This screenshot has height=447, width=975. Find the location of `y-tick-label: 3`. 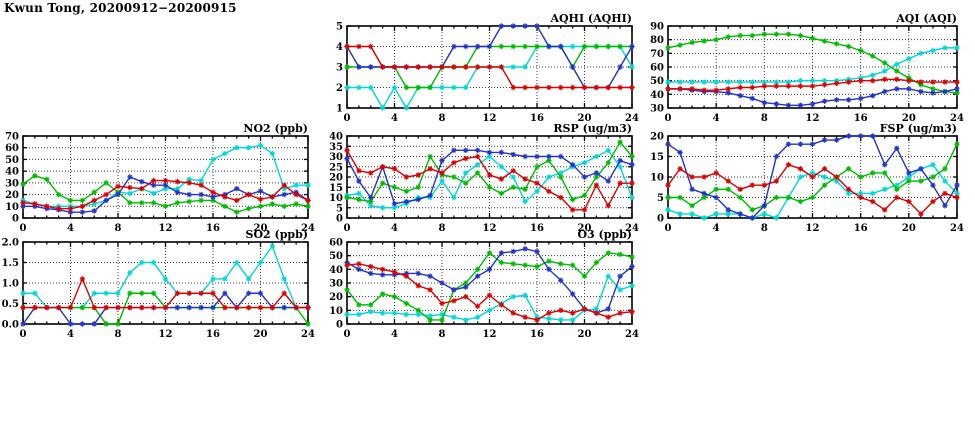

y-tick-label: 3 is located at coordinates (339, 68).